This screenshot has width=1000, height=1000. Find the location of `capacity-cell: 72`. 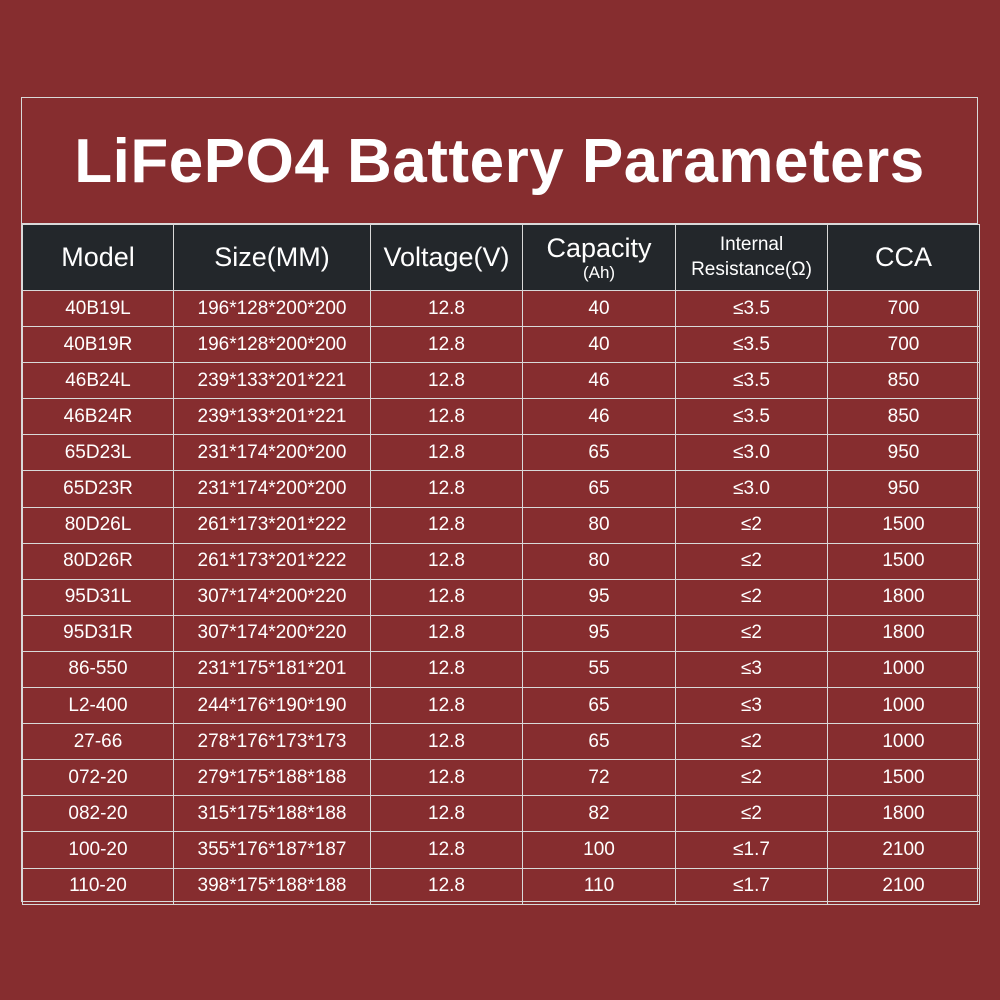

capacity-cell: 72 is located at coordinates (599, 778).